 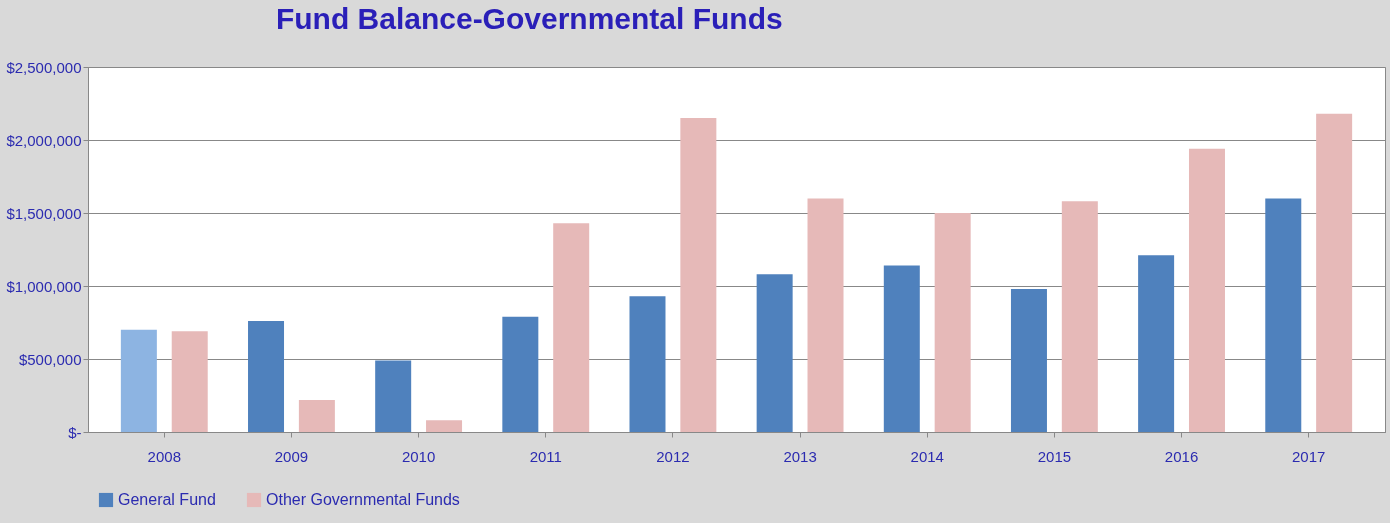 I want to click on x-tick-label: 2016, so click(x=1181, y=456).